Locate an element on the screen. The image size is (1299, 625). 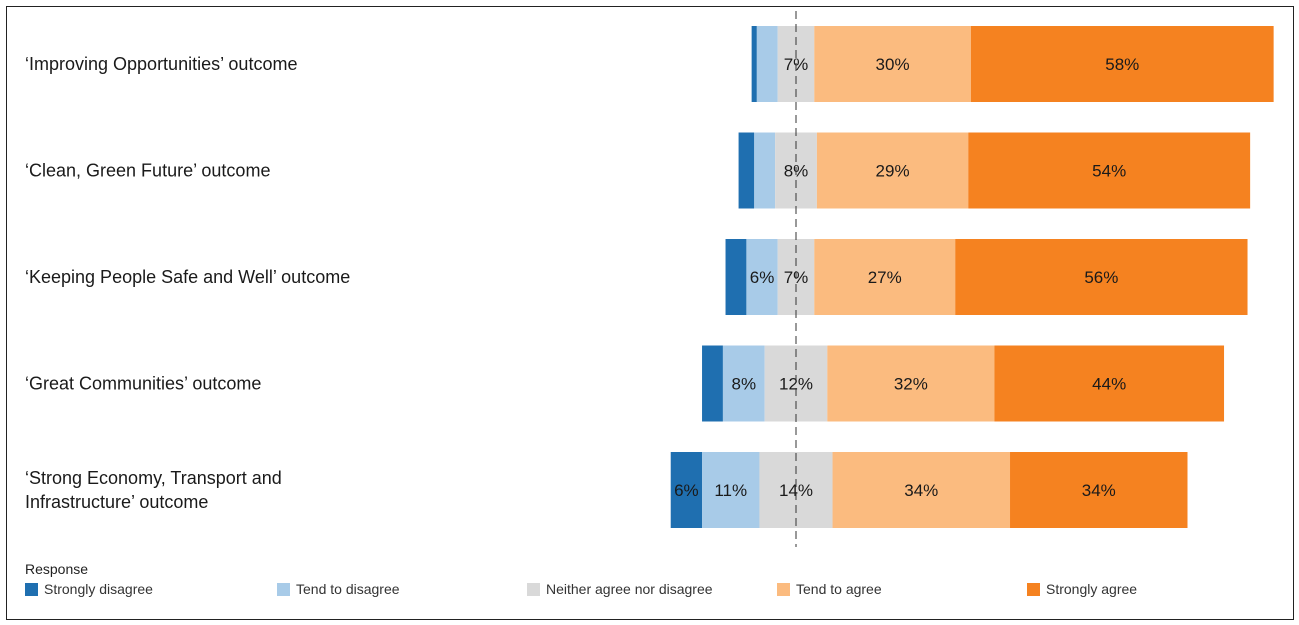
data-label: 32% is located at coordinates (911, 384).